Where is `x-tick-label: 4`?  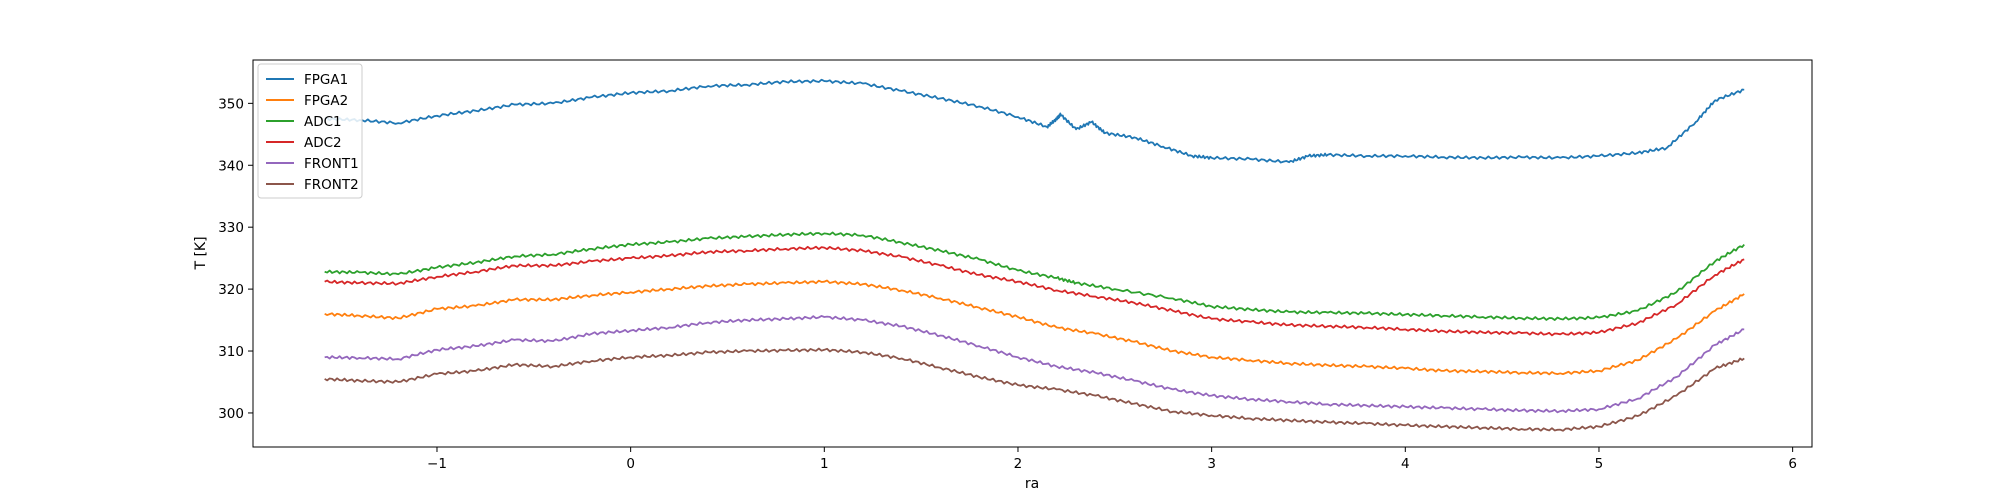 x-tick-label: 4 is located at coordinates (1405, 464).